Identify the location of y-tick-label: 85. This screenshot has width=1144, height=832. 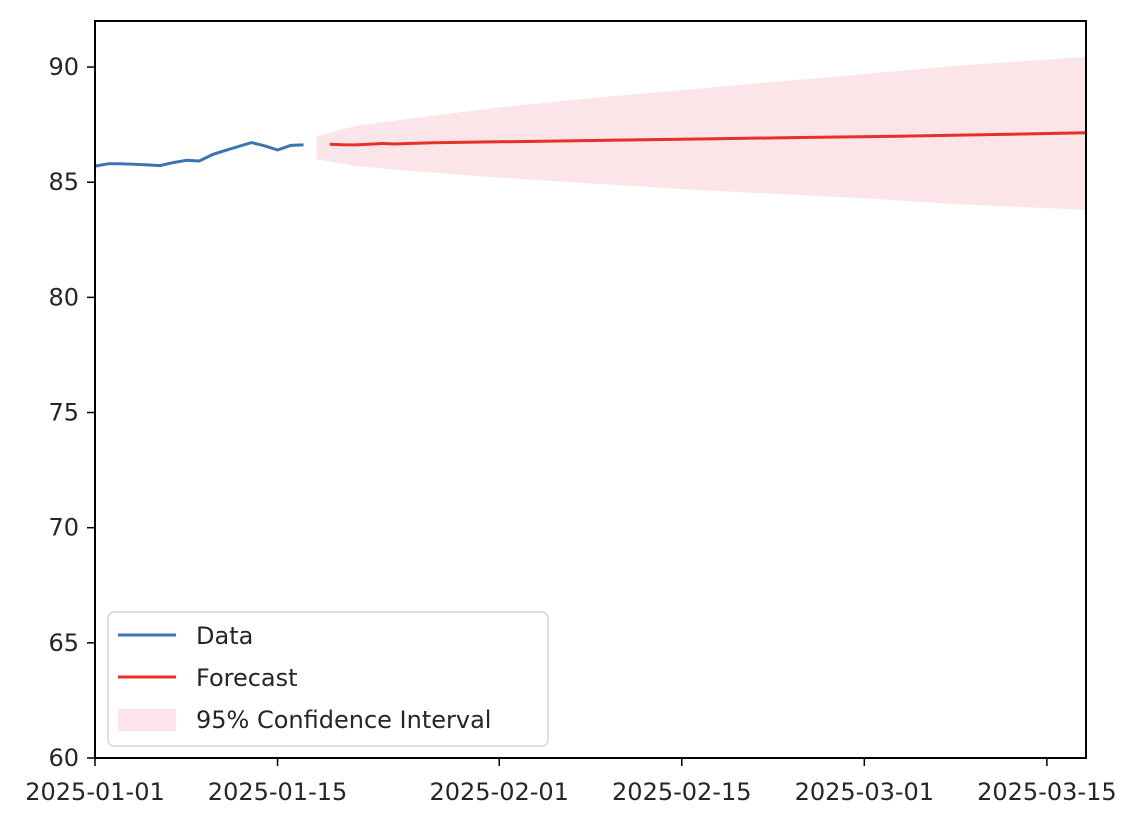
(63, 182).